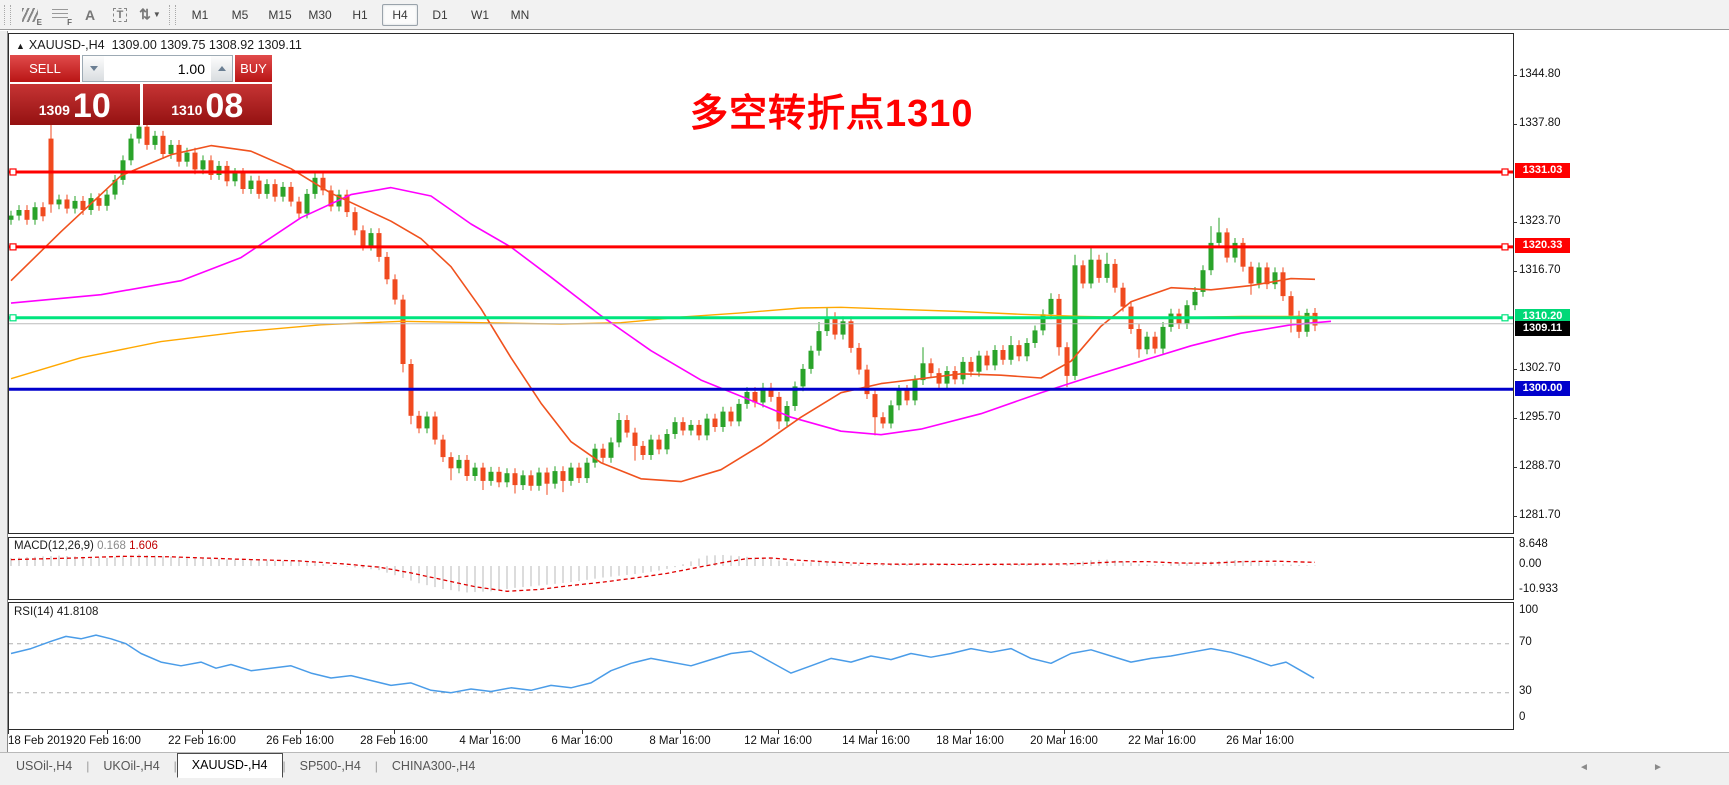  I want to click on time-tick-label: 12 Mar 16:00, so click(778, 741).